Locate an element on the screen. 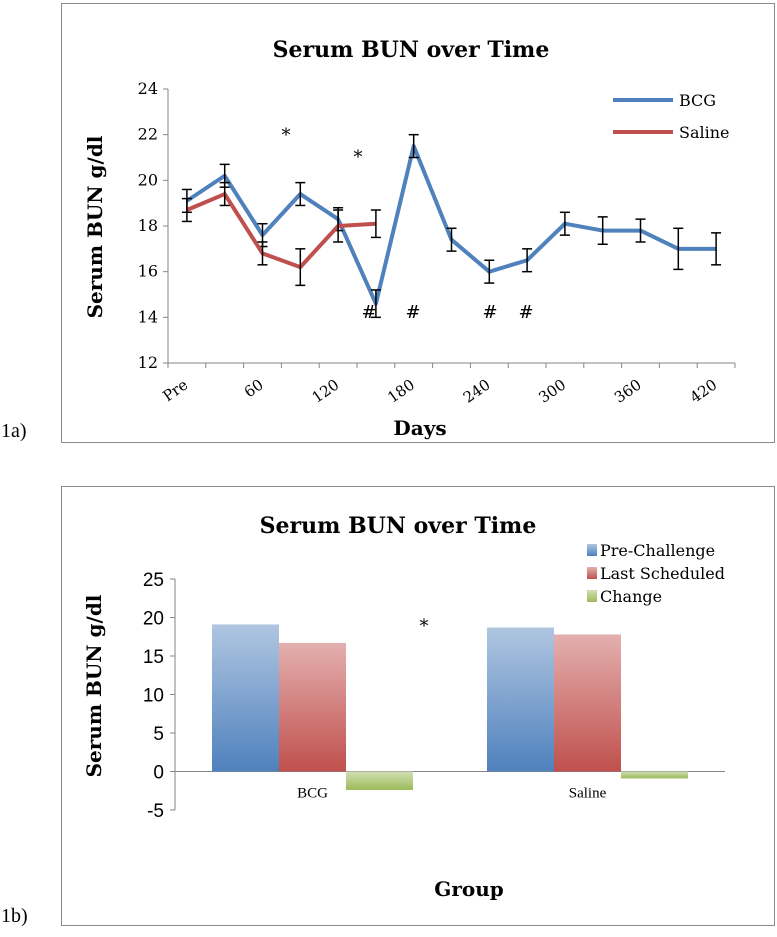 This screenshot has width=777, height=937. chart-1a-yticks: 12 14 16 18 20 22 24 is located at coordinates (153, 225).